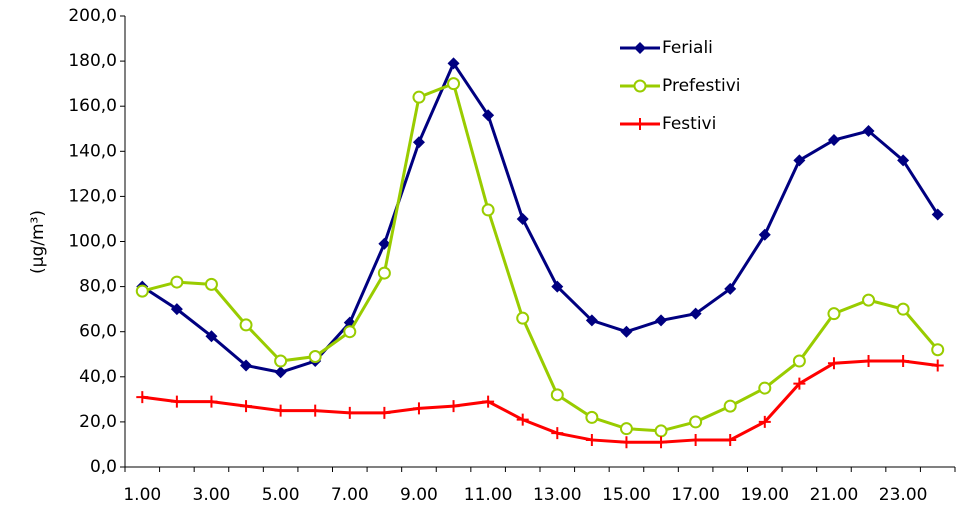 This screenshot has height=515, width=960. Describe the element at coordinates (903, 495) in the screenshot. I see `x-tick-label: 23.00` at that location.